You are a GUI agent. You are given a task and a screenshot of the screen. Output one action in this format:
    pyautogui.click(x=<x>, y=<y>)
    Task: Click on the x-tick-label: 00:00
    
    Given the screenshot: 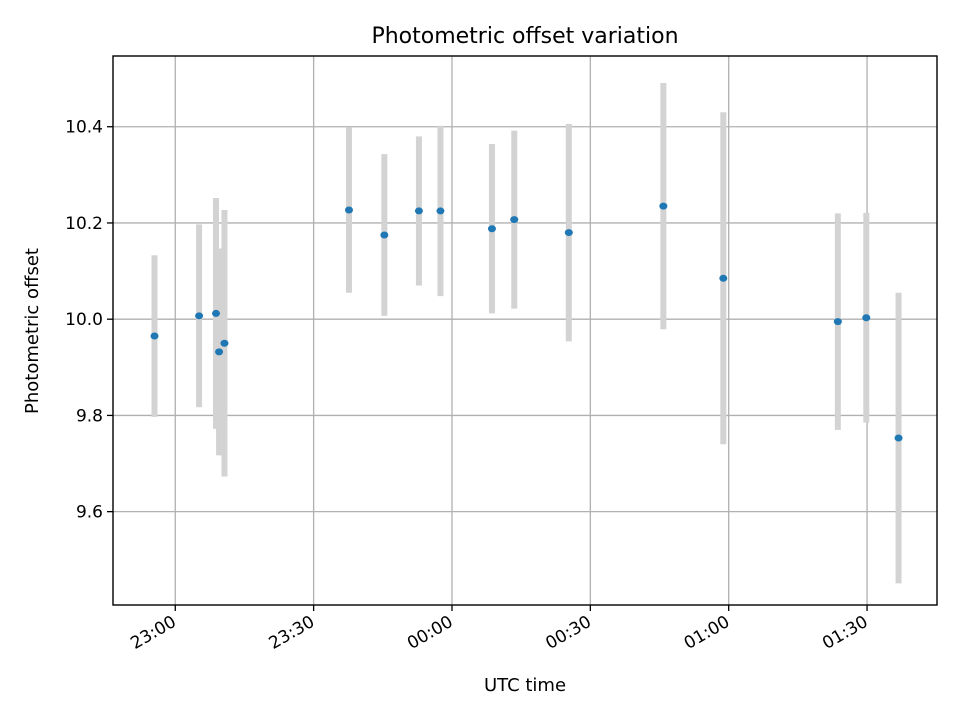 What is the action you would take?
    pyautogui.click(x=430, y=633)
    